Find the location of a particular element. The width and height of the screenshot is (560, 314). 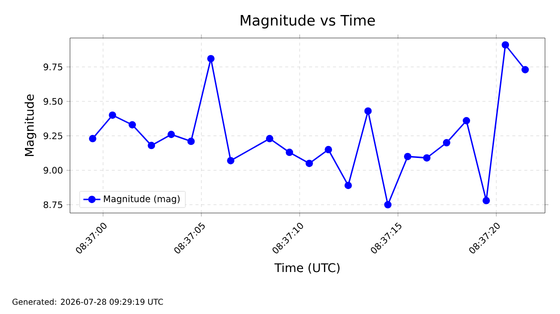

legend-label: Magnitude (mag) is located at coordinates (142, 199).